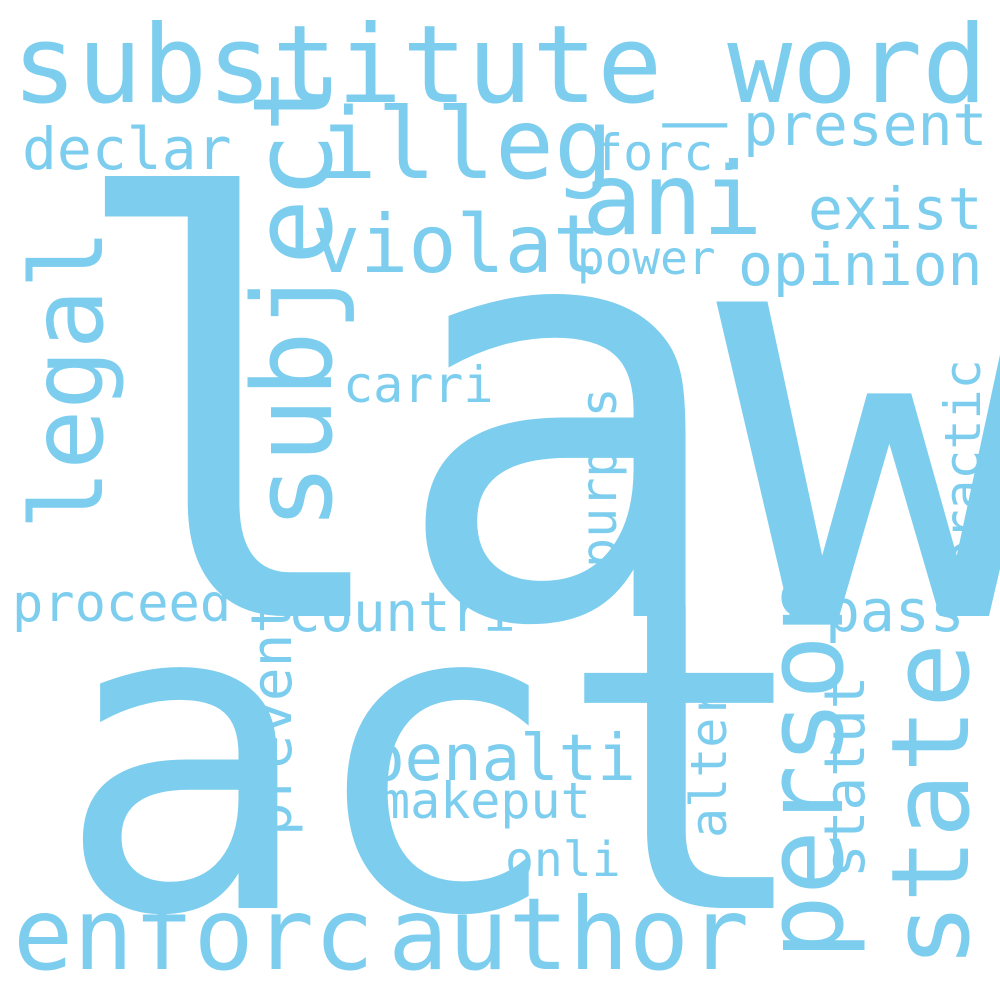 The image size is (1000, 1000). What do you see at coordinates (563, 860) in the screenshot?
I see `word-onli: onli` at bounding box center [563, 860].